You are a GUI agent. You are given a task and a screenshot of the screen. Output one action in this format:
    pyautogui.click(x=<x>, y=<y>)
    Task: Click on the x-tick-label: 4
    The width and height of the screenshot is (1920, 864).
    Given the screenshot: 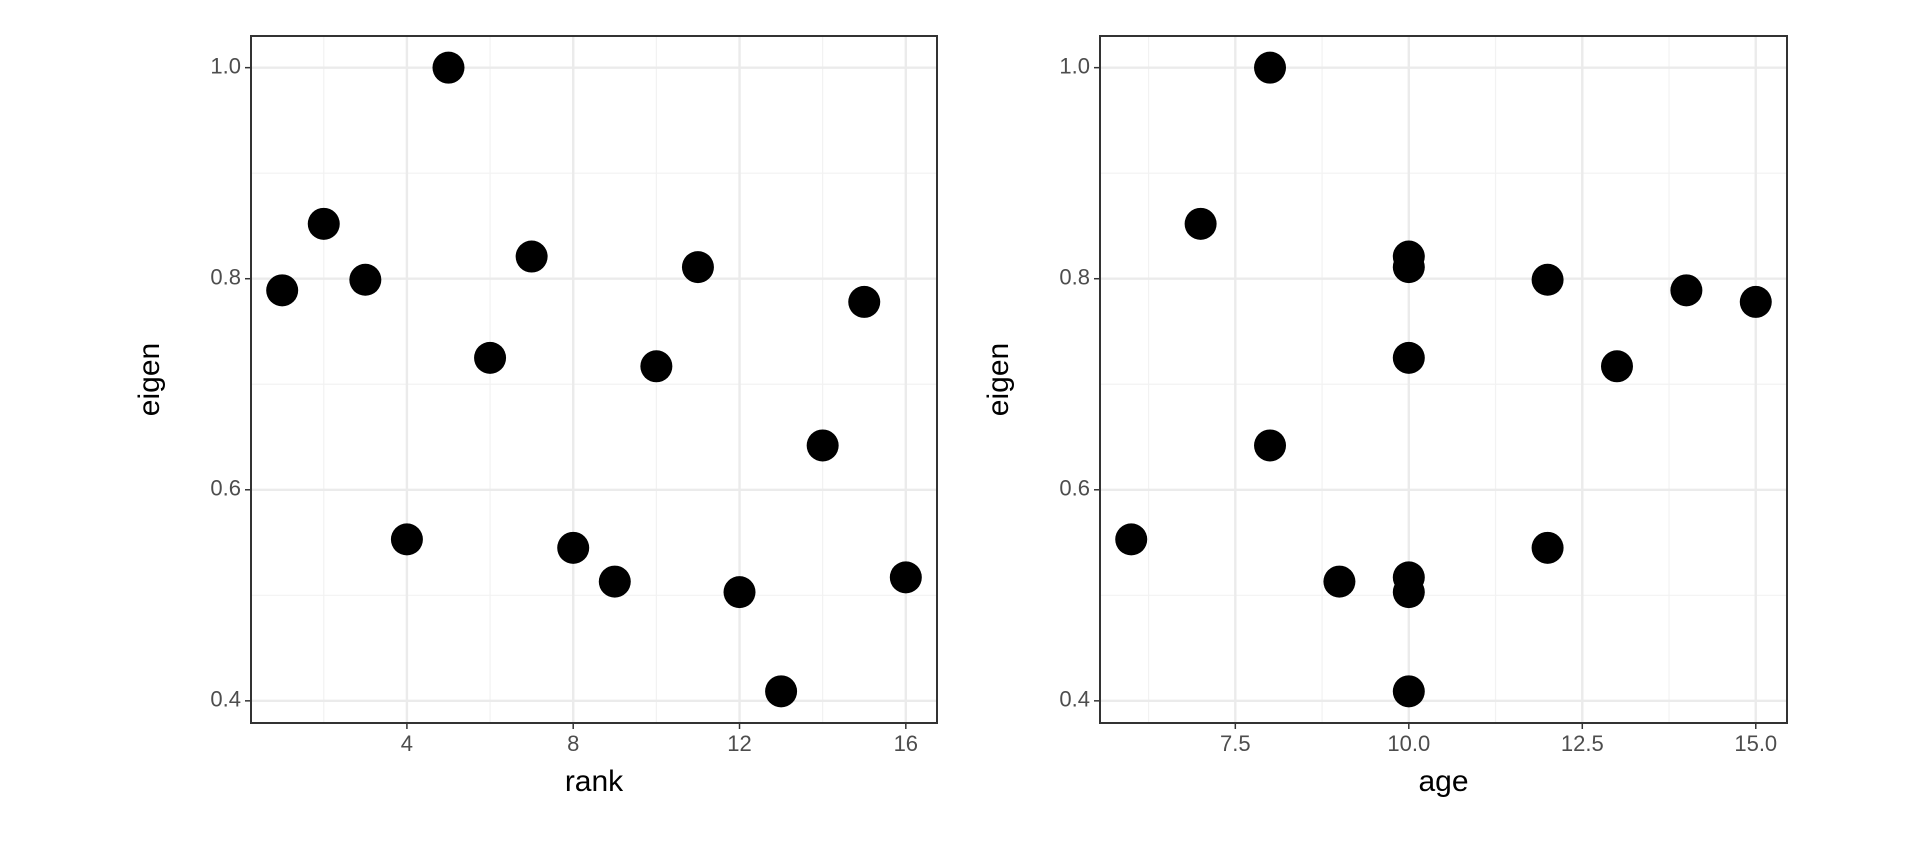 What is the action you would take?
    pyautogui.click(x=407, y=743)
    